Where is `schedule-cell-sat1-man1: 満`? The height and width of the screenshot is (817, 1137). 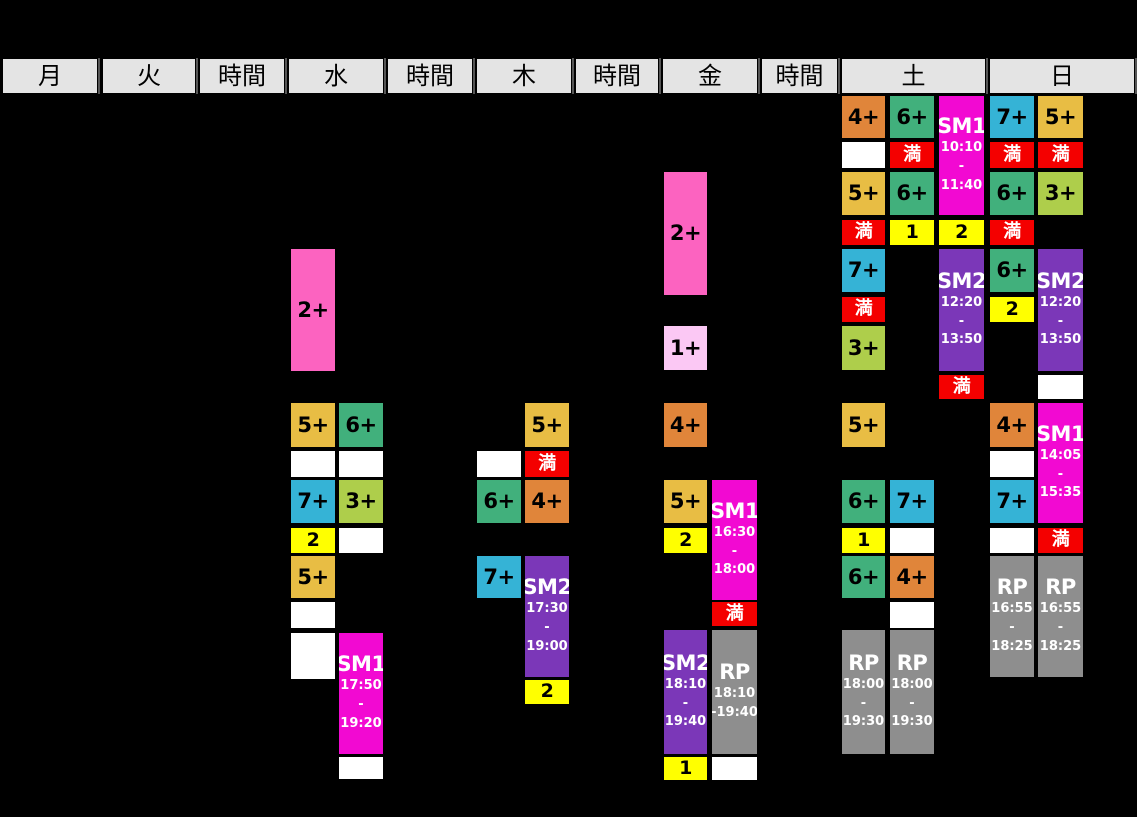
schedule-cell-sat1-man1: 満 is located at coordinates (863, 232).